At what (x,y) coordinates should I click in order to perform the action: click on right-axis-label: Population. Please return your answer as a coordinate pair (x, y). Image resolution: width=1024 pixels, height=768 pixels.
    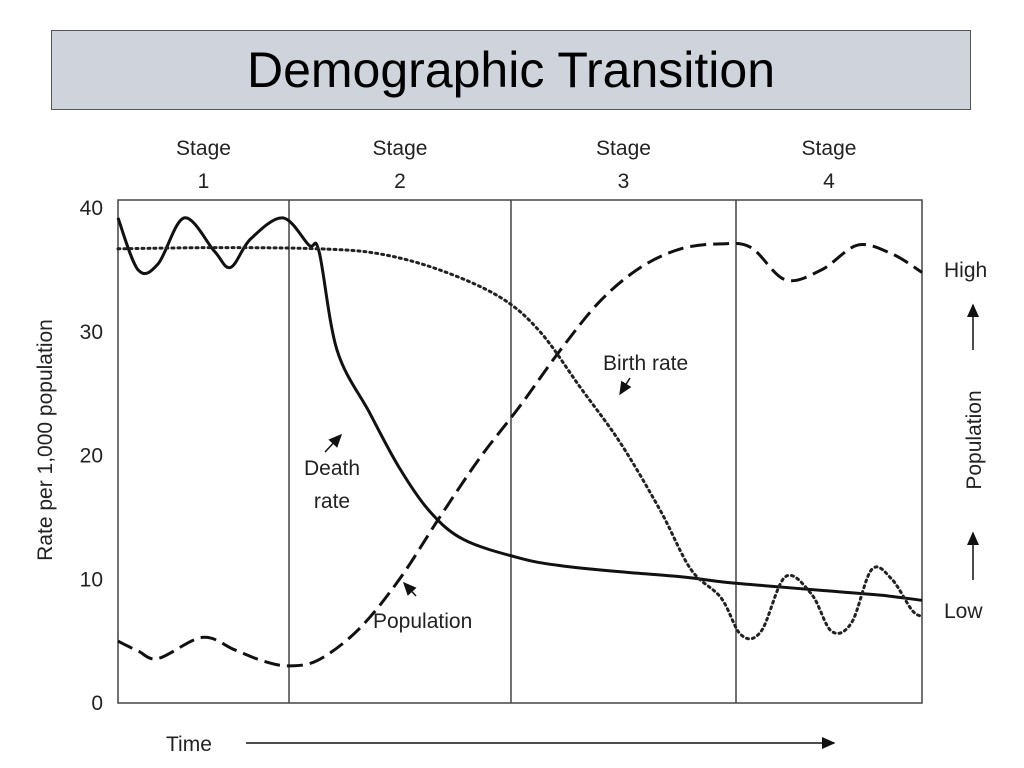
    Looking at the image, I should click on (974, 439).